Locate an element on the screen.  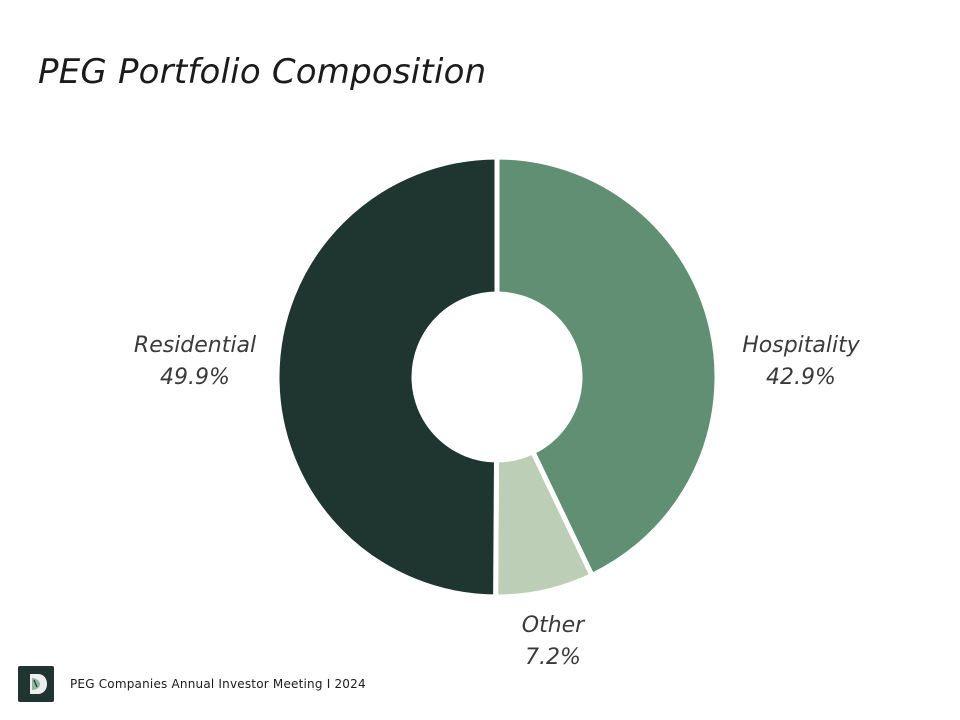
peg-logo-icon is located at coordinates (36, 684).